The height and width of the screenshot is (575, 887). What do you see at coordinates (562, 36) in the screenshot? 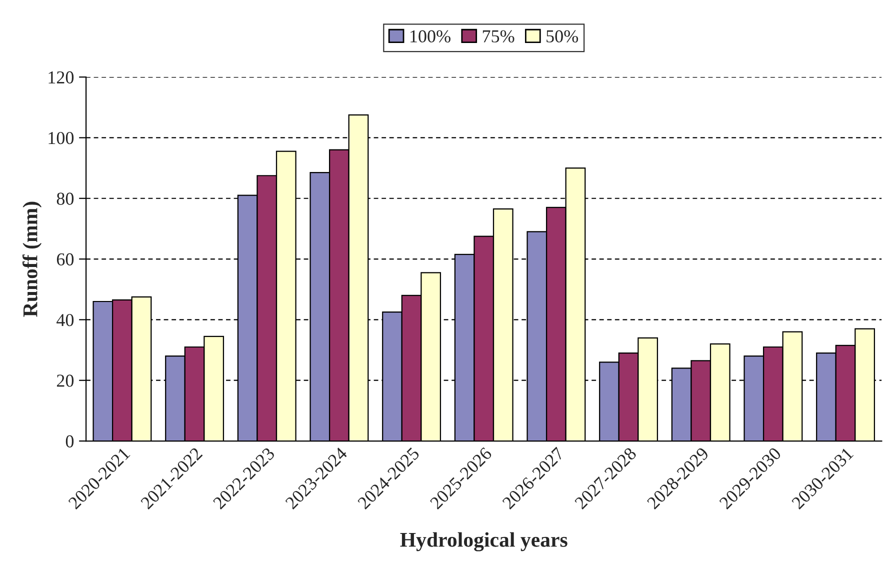
I see `legend-label: 50%` at bounding box center [562, 36].